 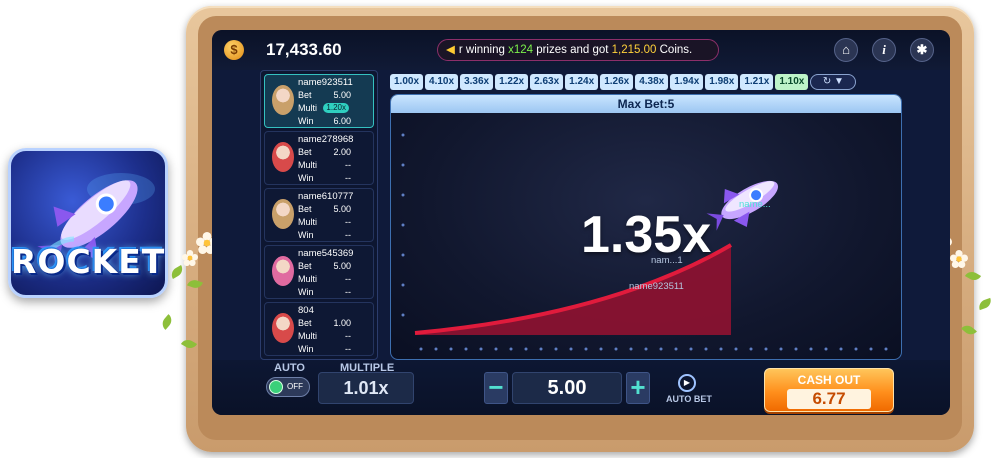 I want to click on history-chip: 1.21x, so click(x=757, y=82).